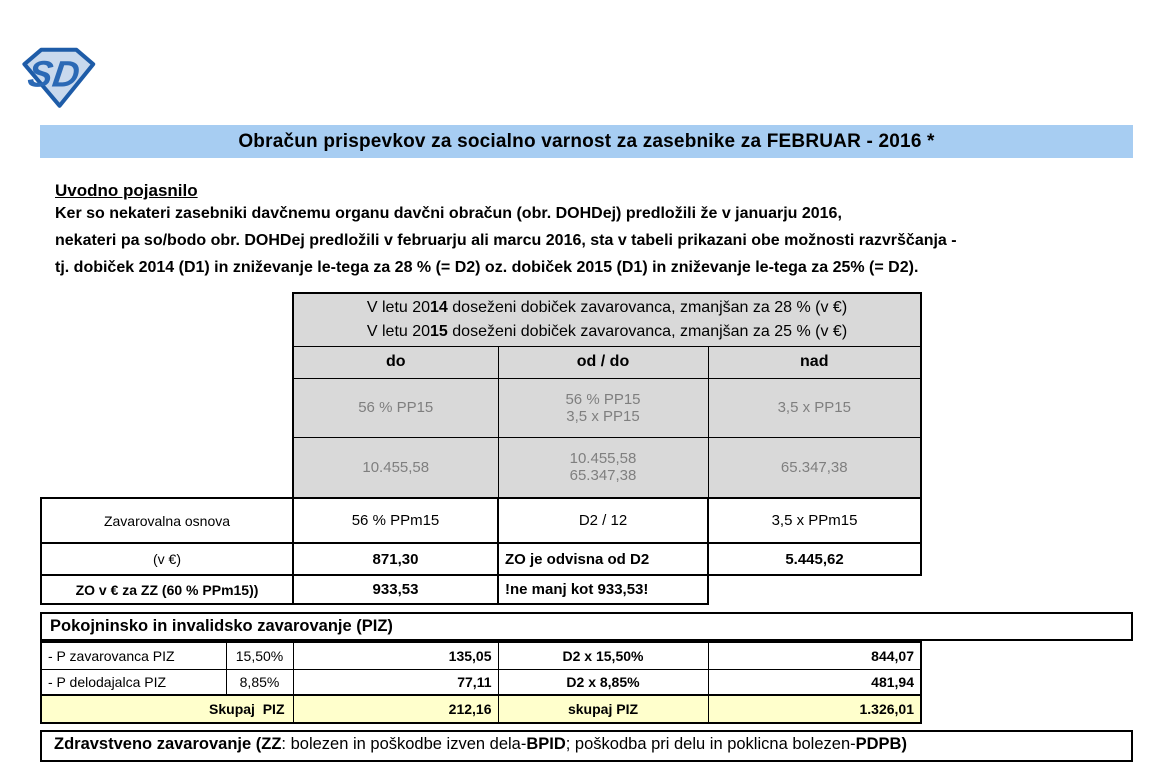  I want to click on piz-row-formula: D2 x 15,50%, so click(603, 655).